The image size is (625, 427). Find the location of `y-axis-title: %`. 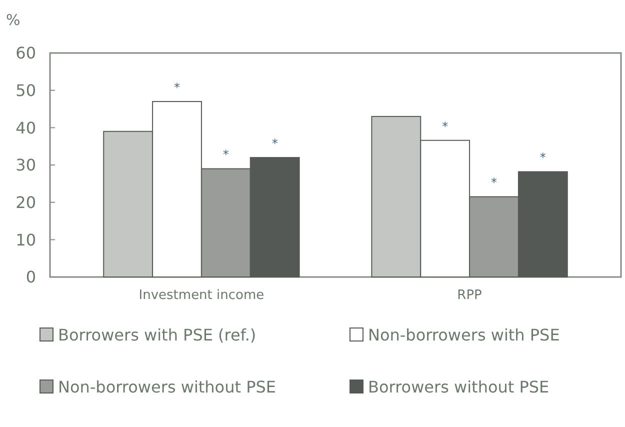

y-axis-title: % is located at coordinates (13, 20).